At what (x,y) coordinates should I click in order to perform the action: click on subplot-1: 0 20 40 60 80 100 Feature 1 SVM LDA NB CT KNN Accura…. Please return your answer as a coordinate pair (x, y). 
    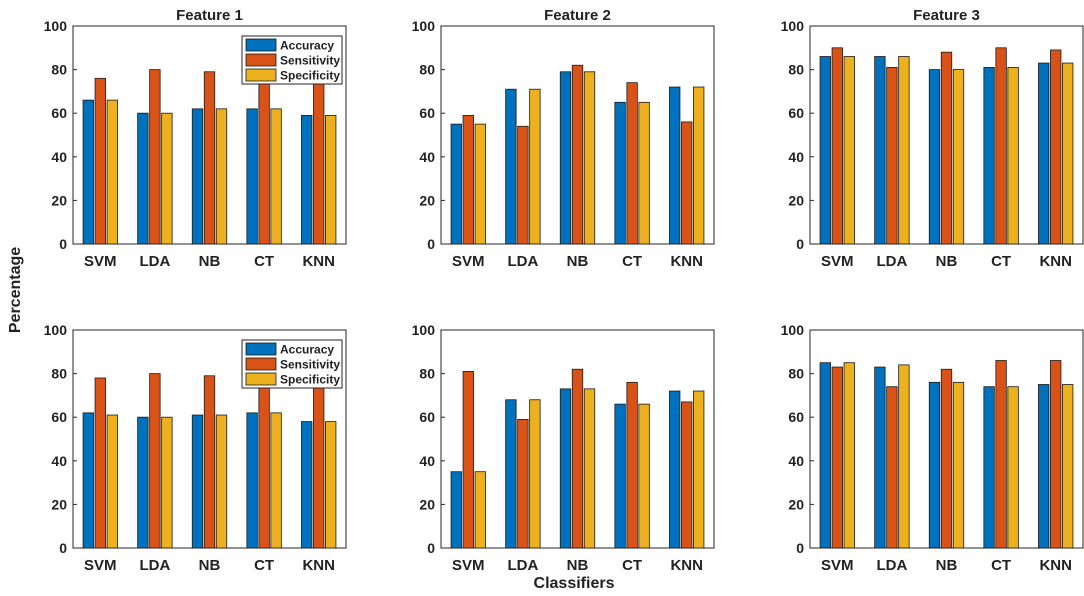
    Looking at the image, I should click on (195, 138).